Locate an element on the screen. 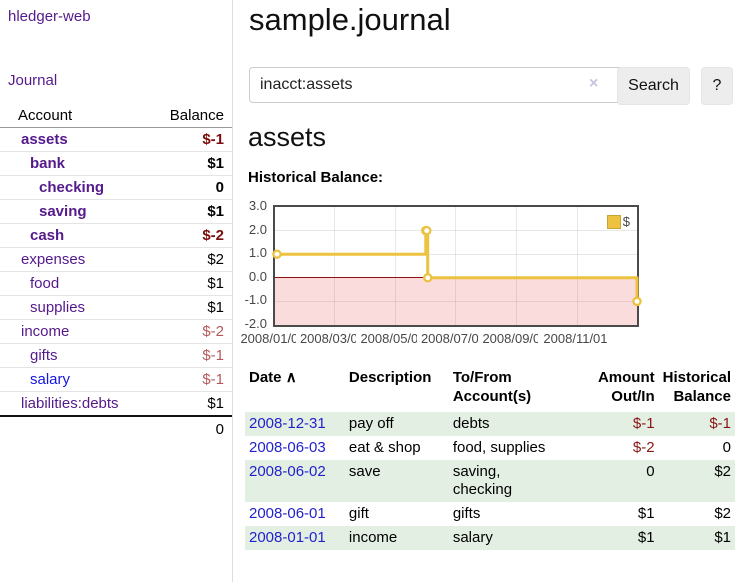 This screenshot has height=582, width=742. search-form: × Search ? is located at coordinates (495, 86).